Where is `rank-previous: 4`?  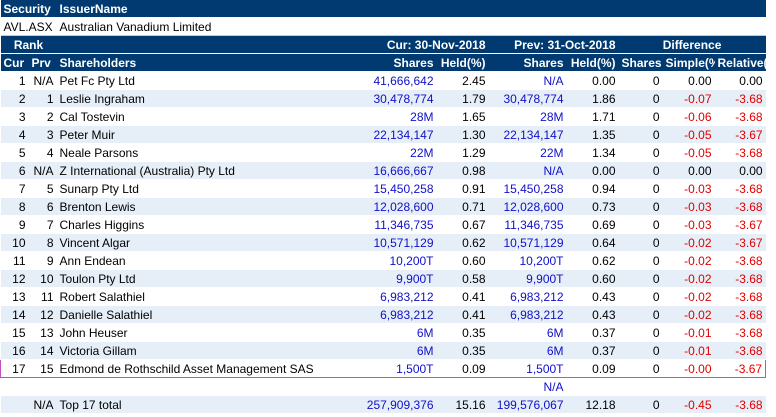 rank-previous: 4 is located at coordinates (42, 152).